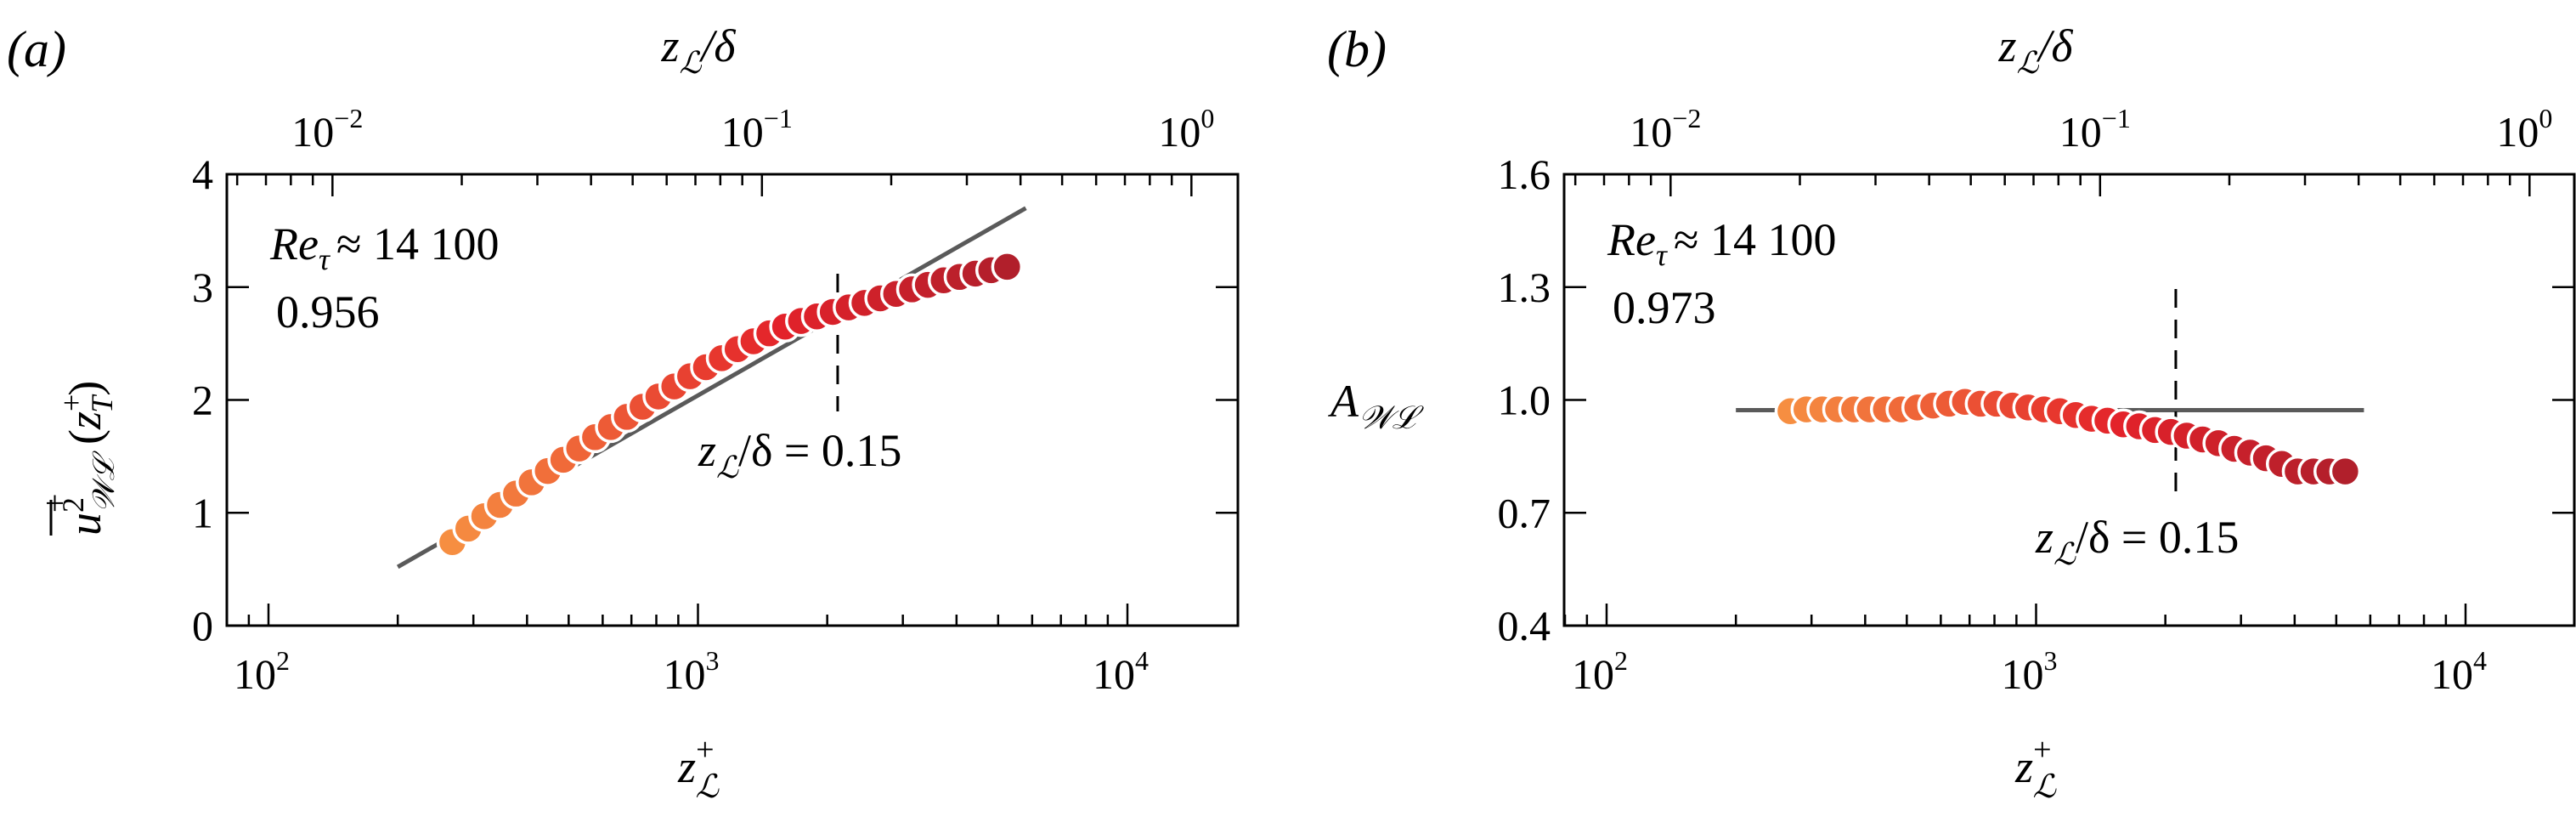 This screenshot has width=2576, height=822. I want to click on y-tick-label: 2, so click(202, 400).